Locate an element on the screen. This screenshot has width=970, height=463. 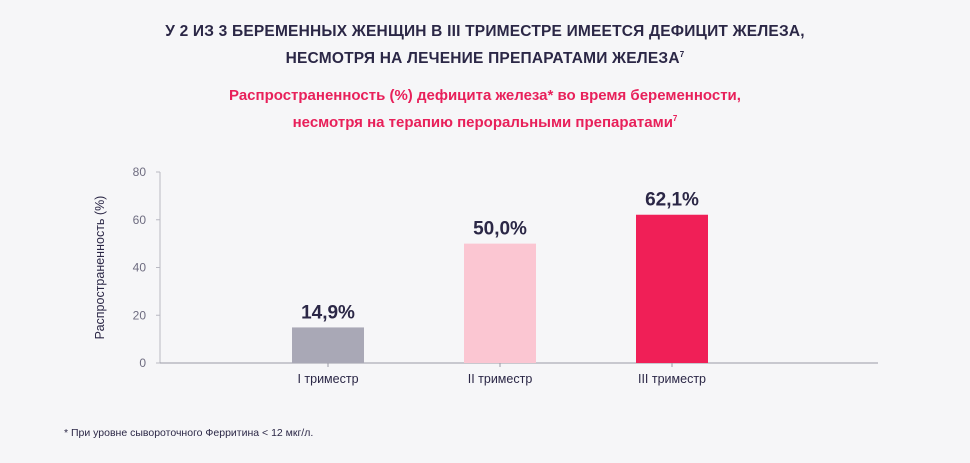
y-tick-label: 20 is located at coordinates (140, 315).